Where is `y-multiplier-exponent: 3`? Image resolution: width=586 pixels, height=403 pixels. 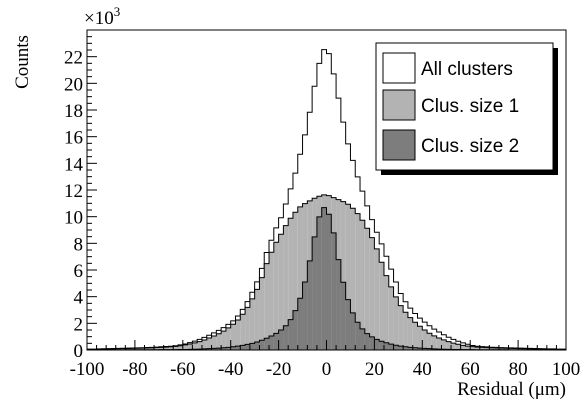 y-multiplier-exponent: 3 is located at coordinates (117, 11).